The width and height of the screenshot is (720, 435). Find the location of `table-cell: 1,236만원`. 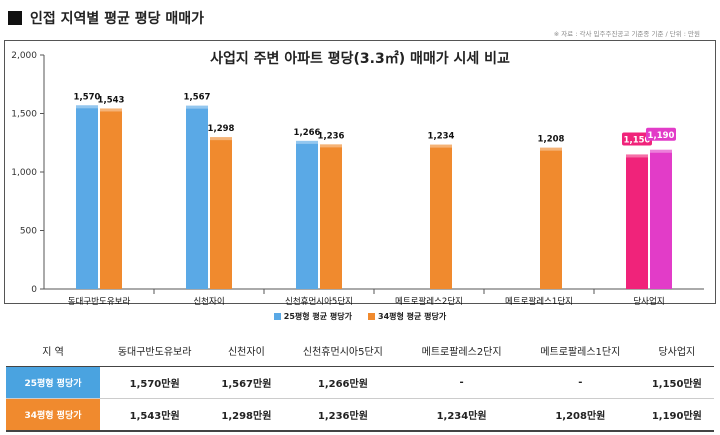

table-cell: 1,236만원 is located at coordinates (343, 415).